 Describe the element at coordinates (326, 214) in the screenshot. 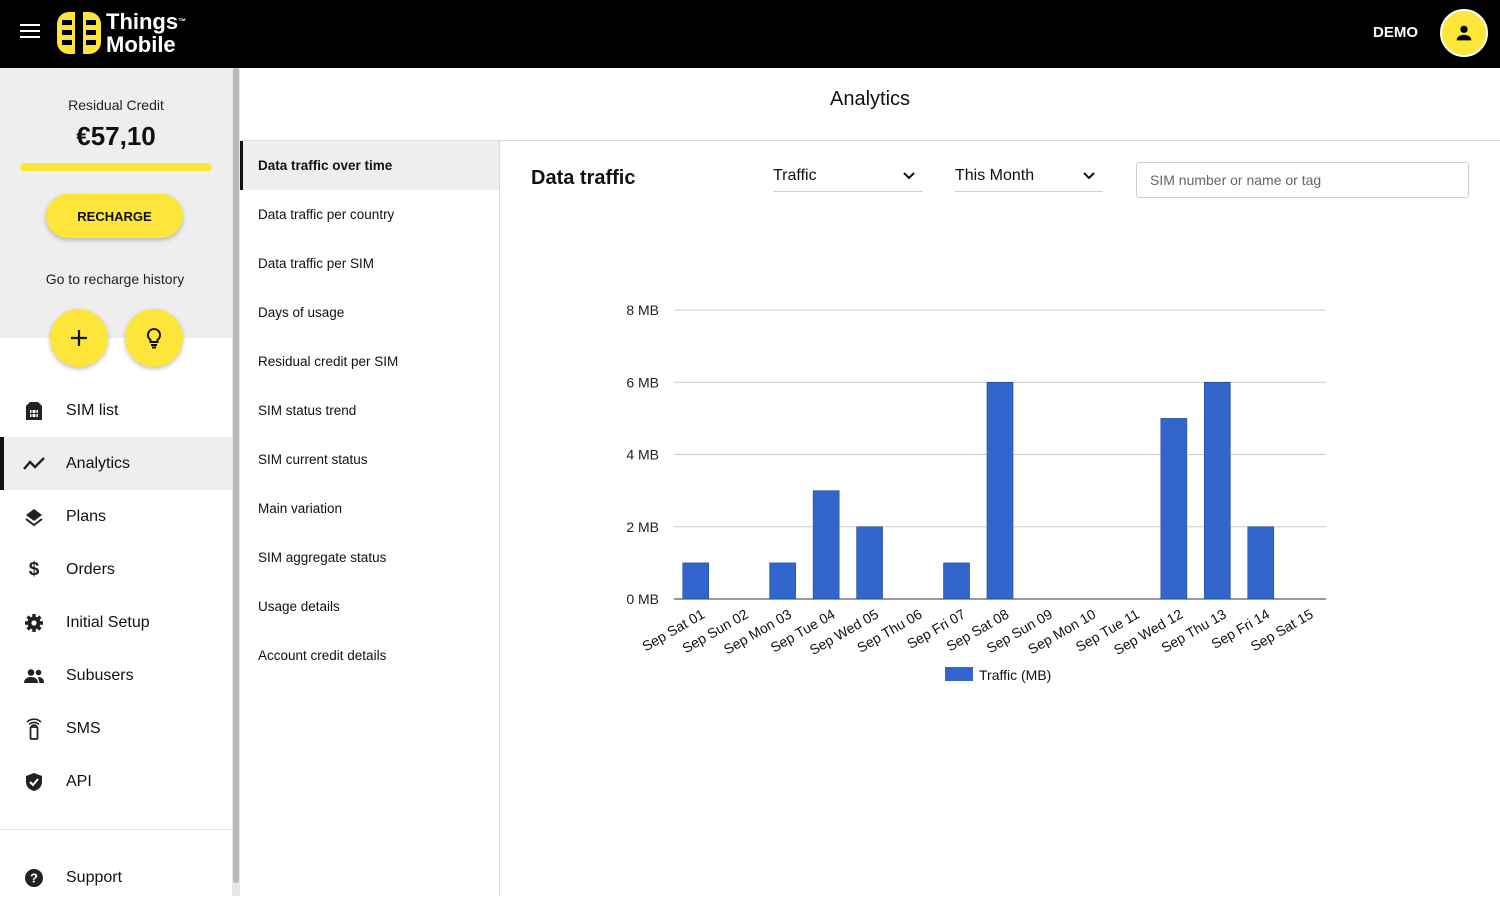

I see `submenu-label: Data traffic per country` at that location.